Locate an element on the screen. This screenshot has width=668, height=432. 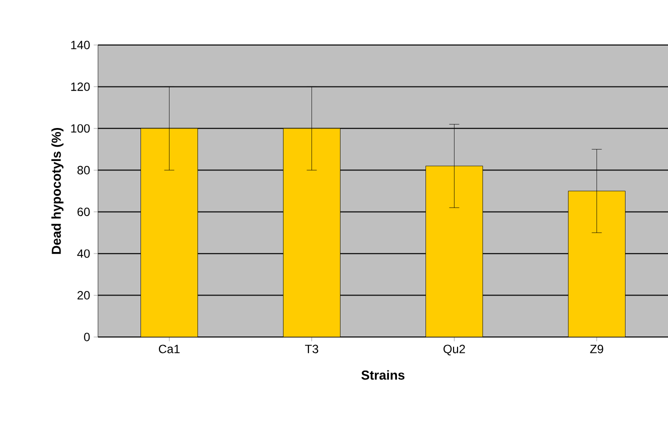
y-tick-label: 20 is located at coordinates (84, 295).